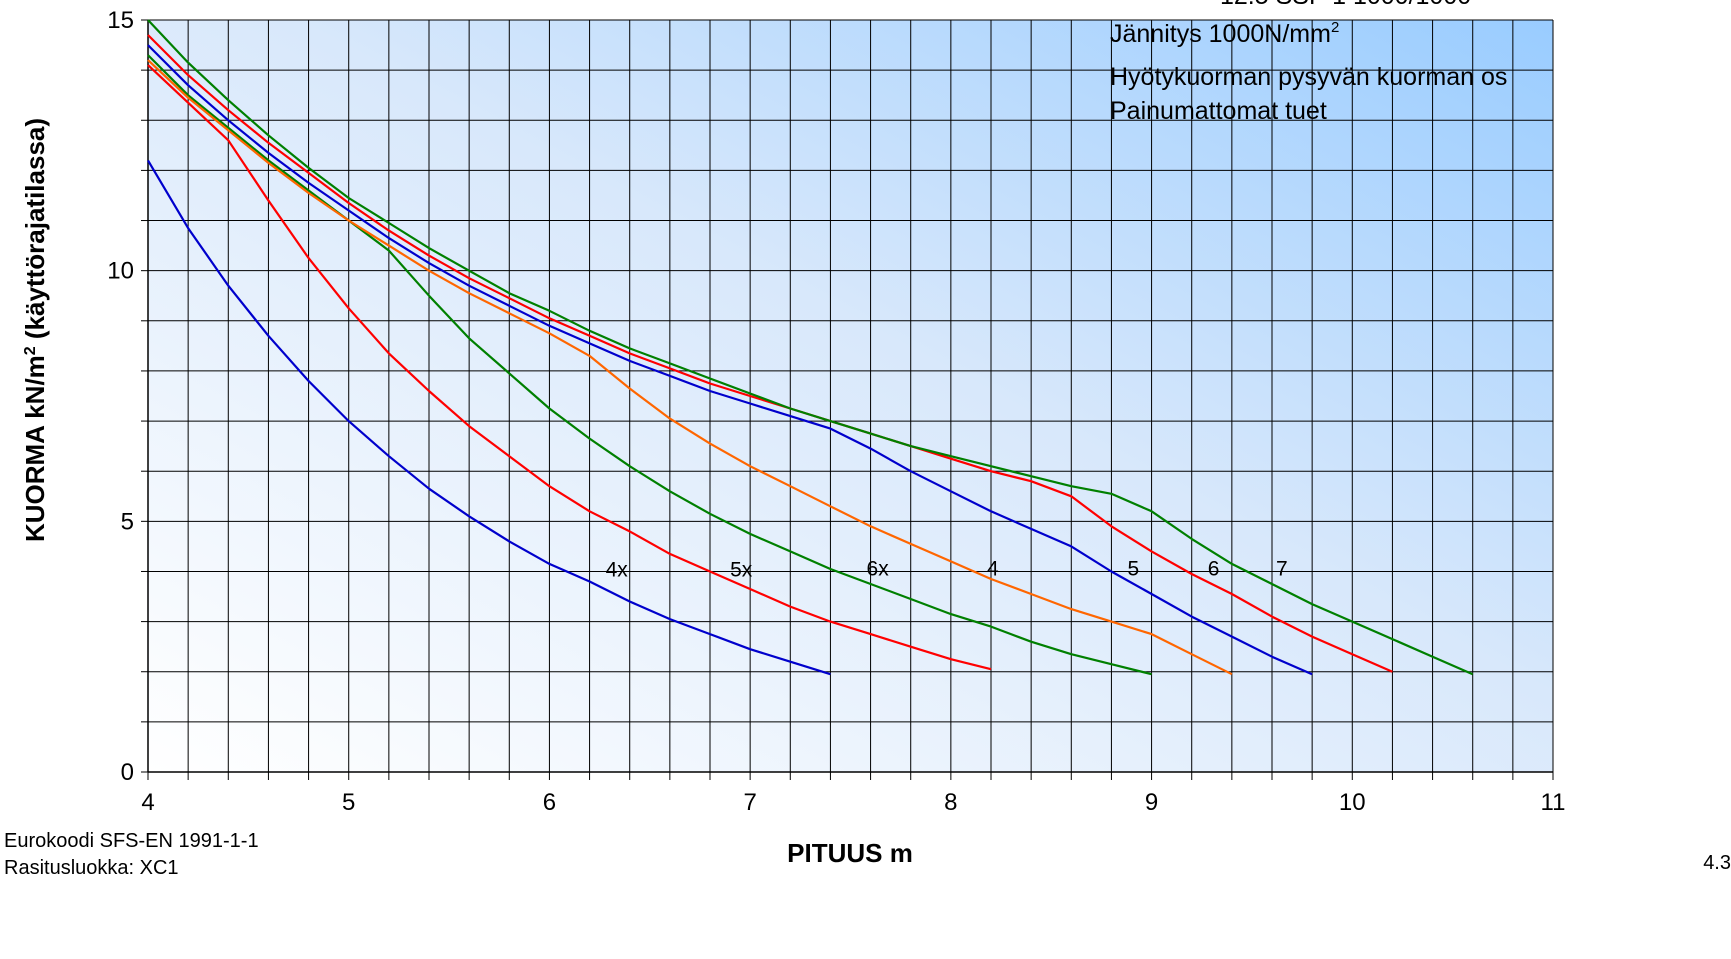  What do you see at coordinates (749, 802) in the screenshot?
I see `x-tick-label: 7` at bounding box center [749, 802].